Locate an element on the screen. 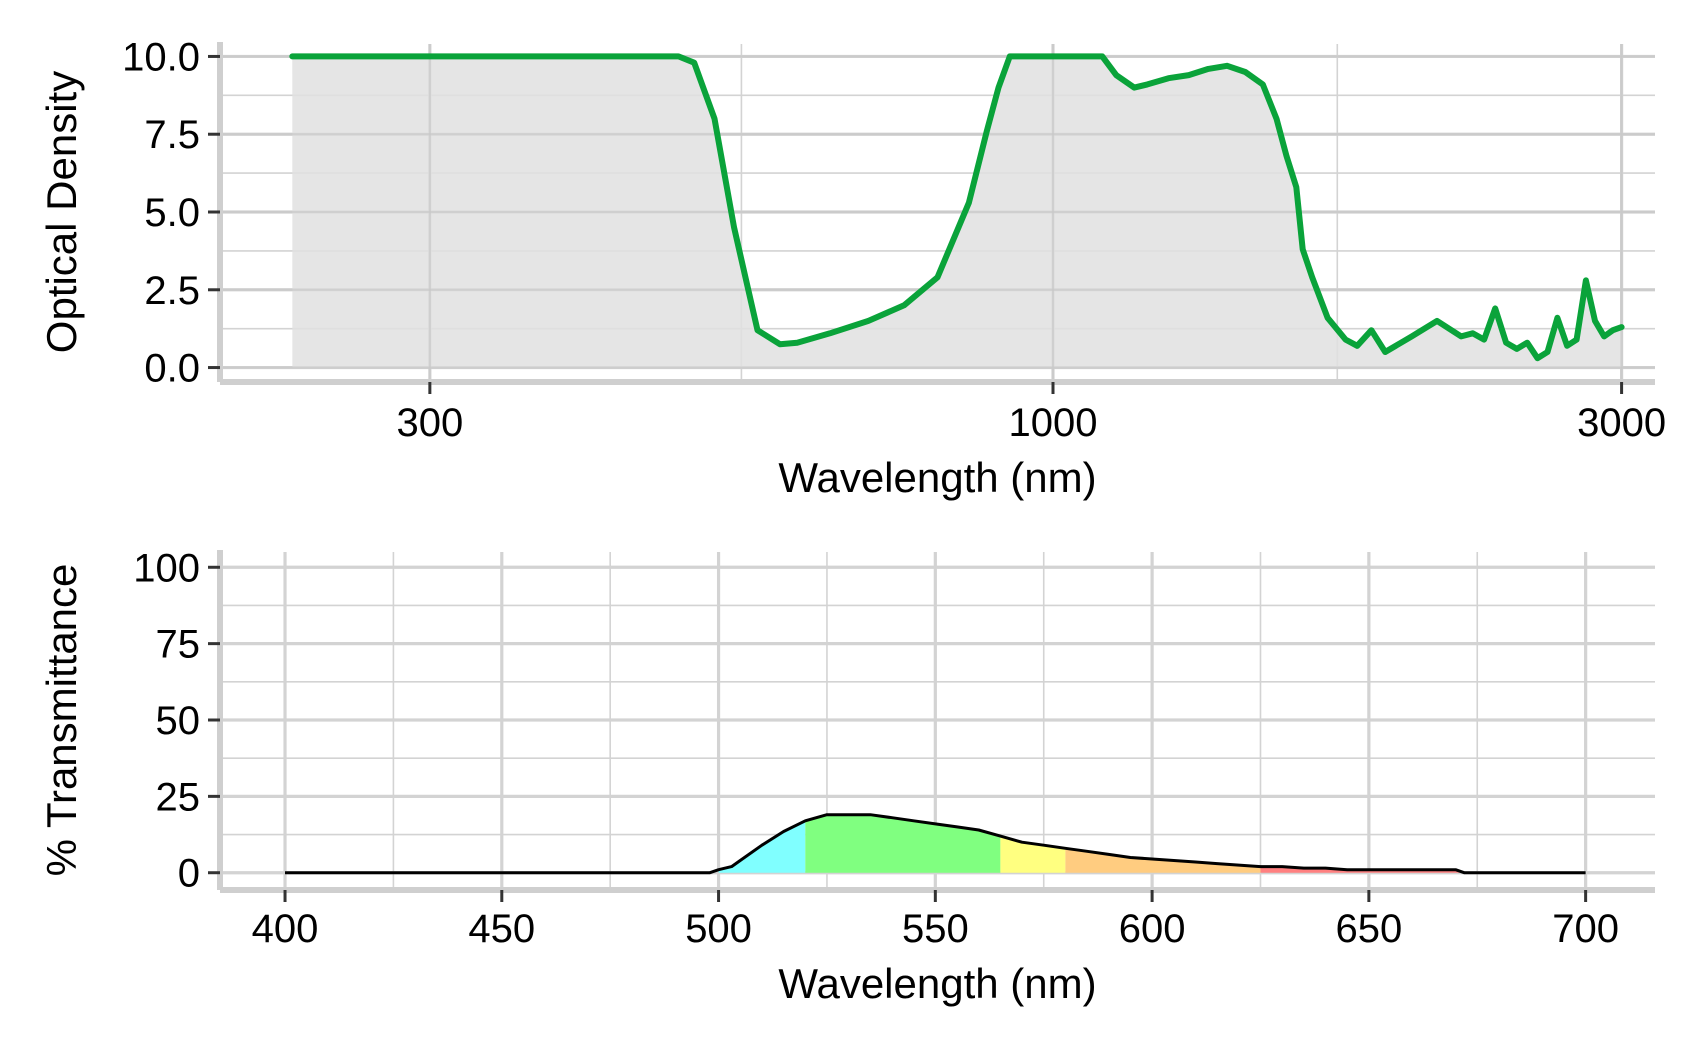 This screenshot has height=1050, width=1692. y-tick-label: 5.0 is located at coordinates (172, 213).